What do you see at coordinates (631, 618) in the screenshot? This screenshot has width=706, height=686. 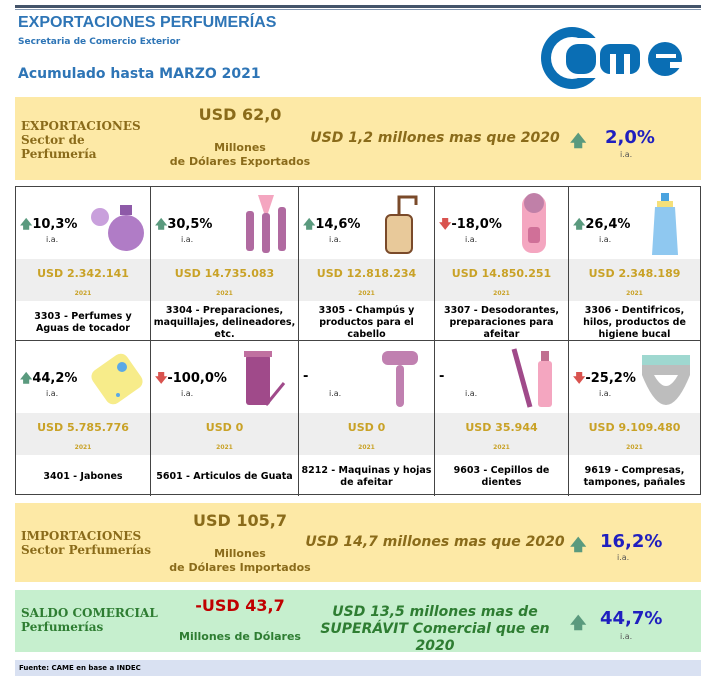 I see `balance-pct: 44,7%` at bounding box center [631, 618].